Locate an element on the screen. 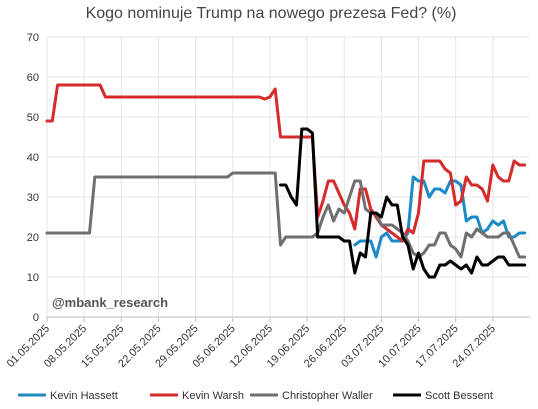 Image resolution: width=538 pixels, height=409 pixels. legend-label: Kevin Warsh is located at coordinates (213, 396).